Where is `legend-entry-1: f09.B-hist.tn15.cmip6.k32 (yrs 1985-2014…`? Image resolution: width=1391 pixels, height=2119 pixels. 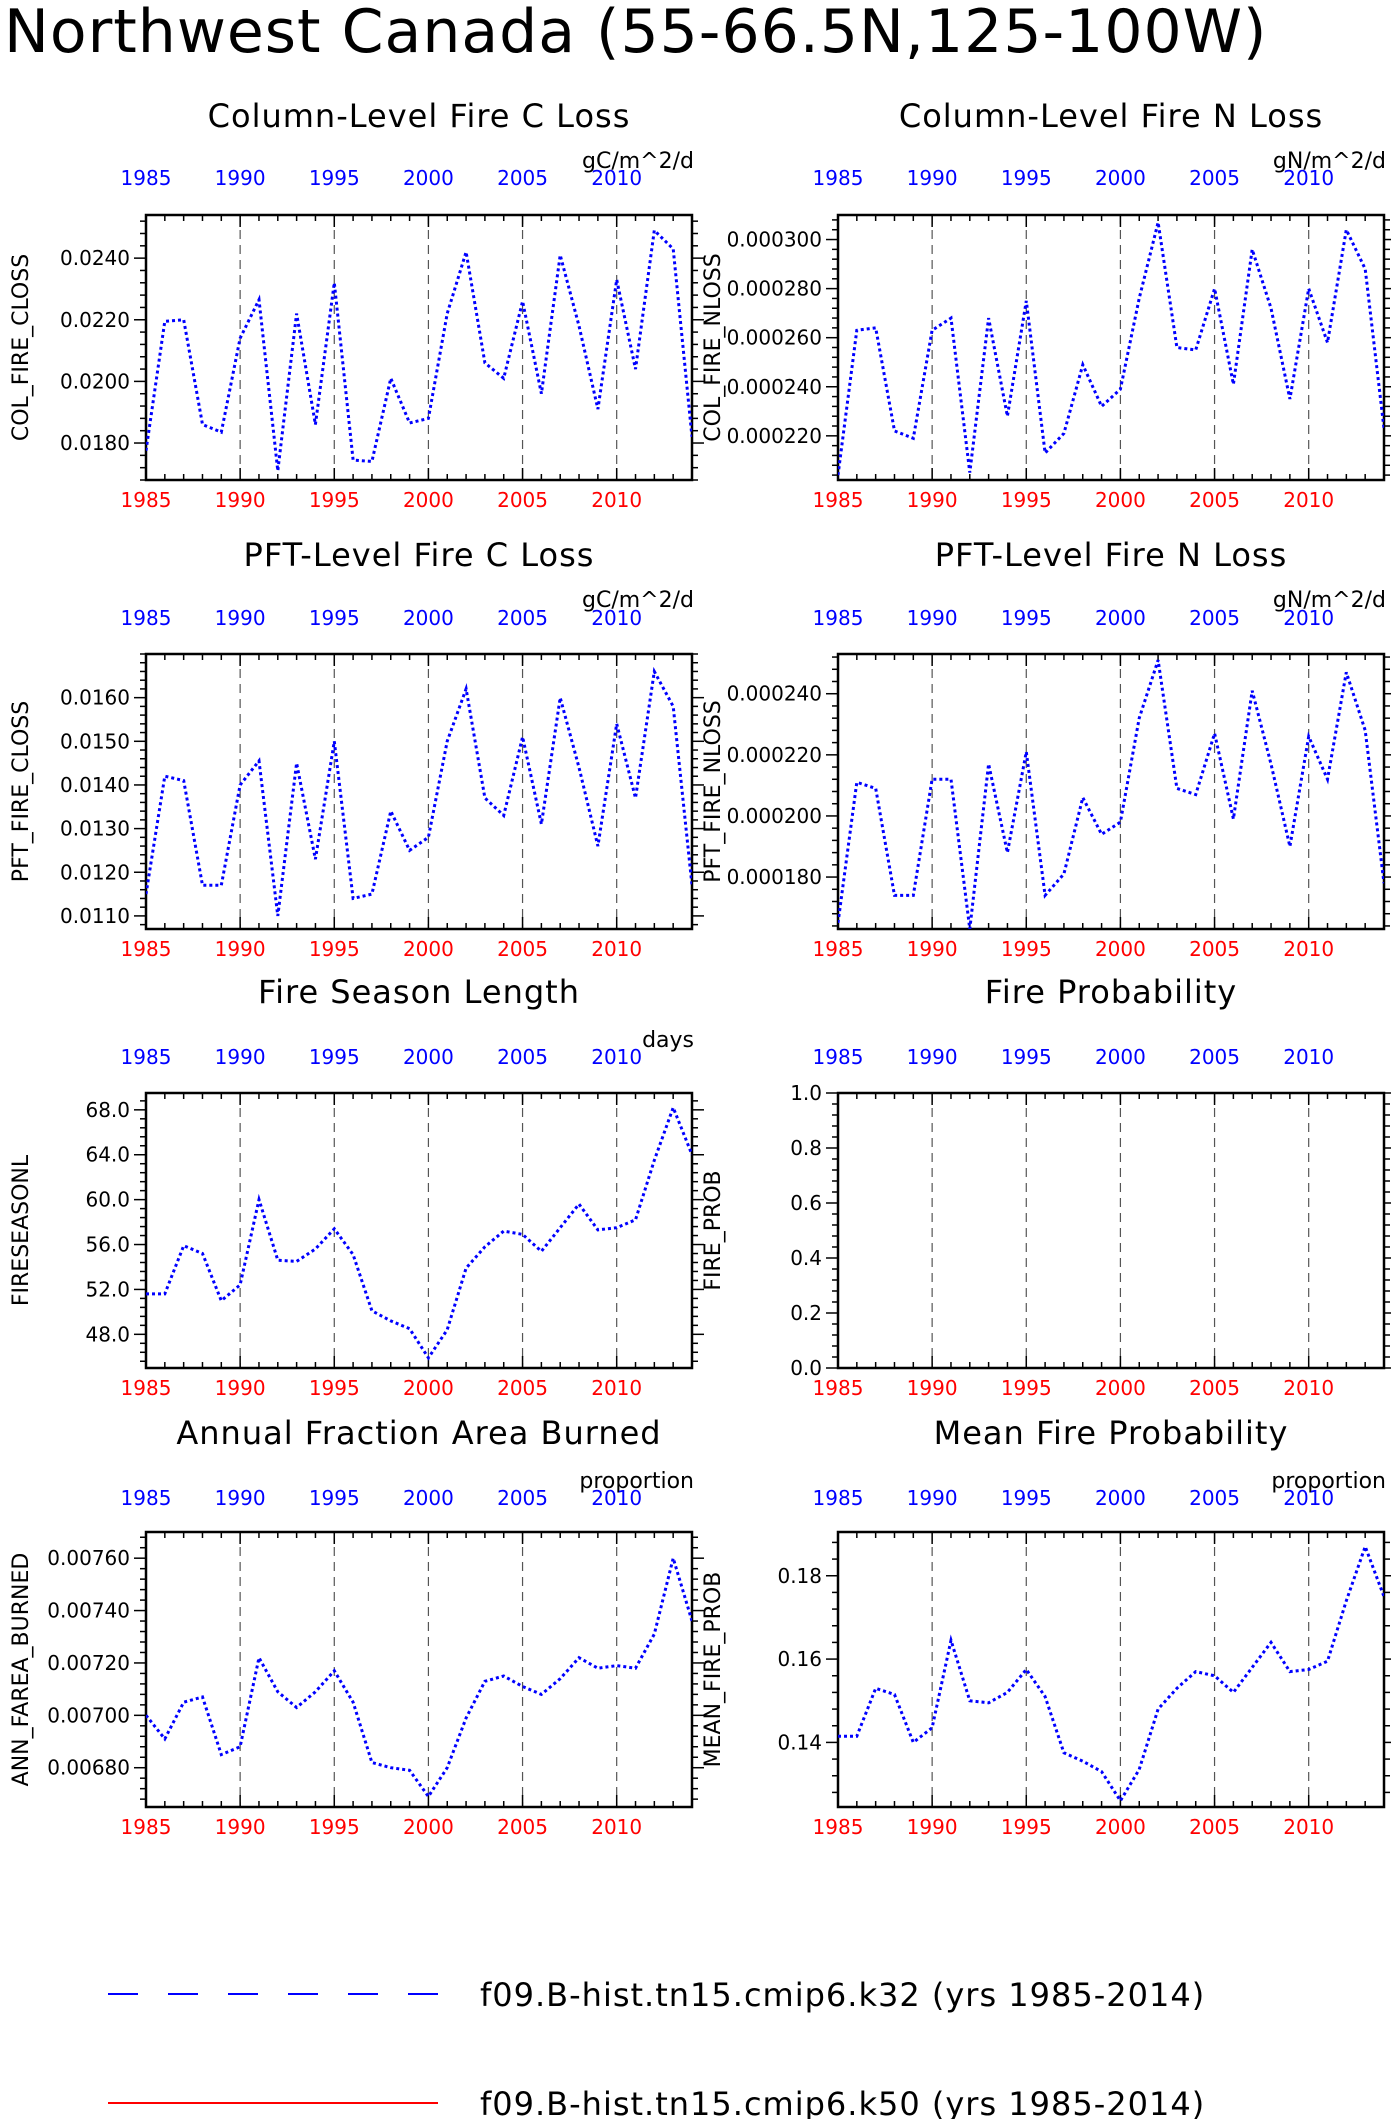
legend-entry-1: f09.B-hist.tn15.cmip6.k32 (yrs 1985-2014… is located at coordinates (656, 1995).